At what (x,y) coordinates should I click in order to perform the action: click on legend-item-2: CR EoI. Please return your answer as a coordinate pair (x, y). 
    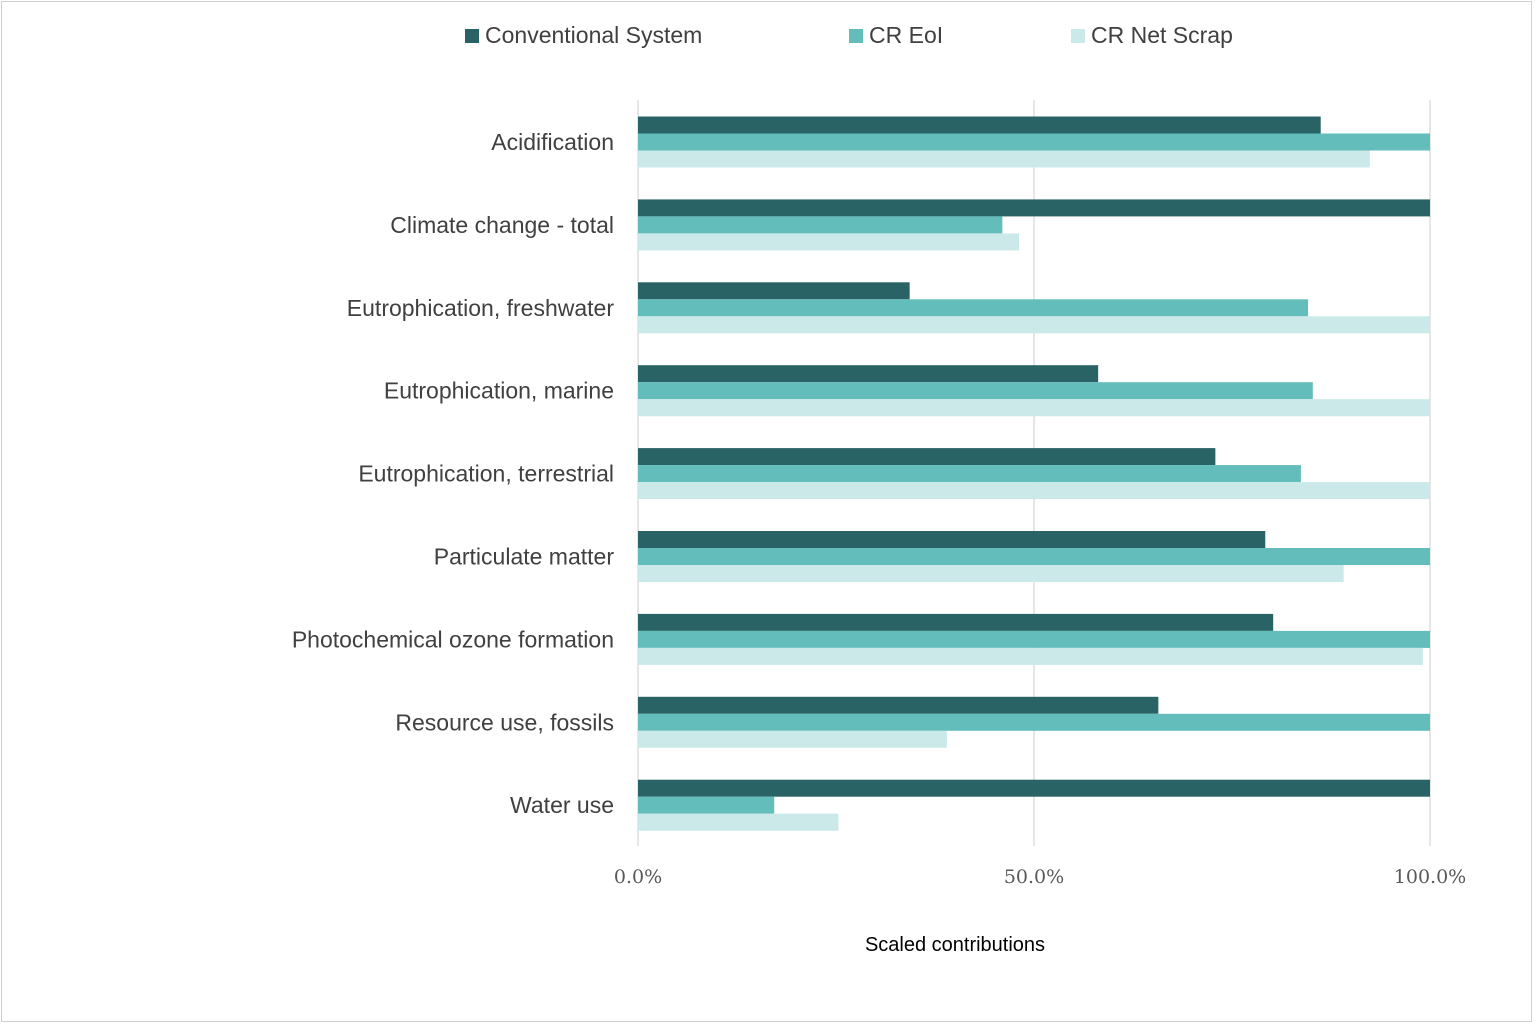
    Looking at the image, I should click on (896, 35).